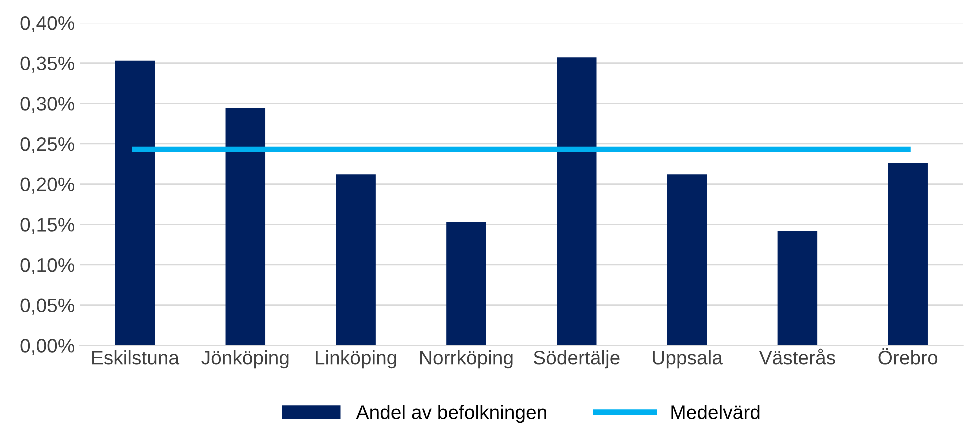 This screenshot has height=442, width=976. Describe the element at coordinates (356, 359) in the screenshot. I see `x-tick-label: Linköping` at that location.